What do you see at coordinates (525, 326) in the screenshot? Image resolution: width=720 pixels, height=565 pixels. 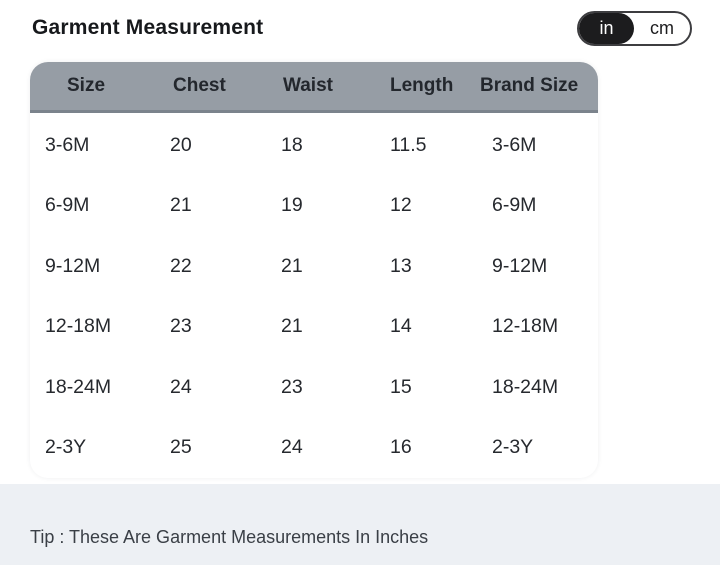 I see `table-cell-brand-size: 12-18M` at bounding box center [525, 326].